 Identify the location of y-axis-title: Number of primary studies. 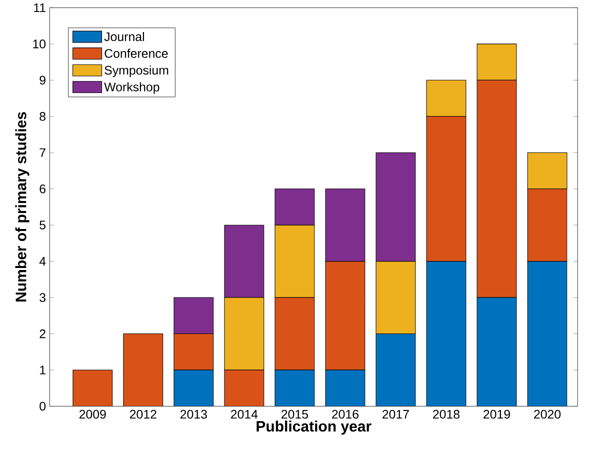
(22, 207).